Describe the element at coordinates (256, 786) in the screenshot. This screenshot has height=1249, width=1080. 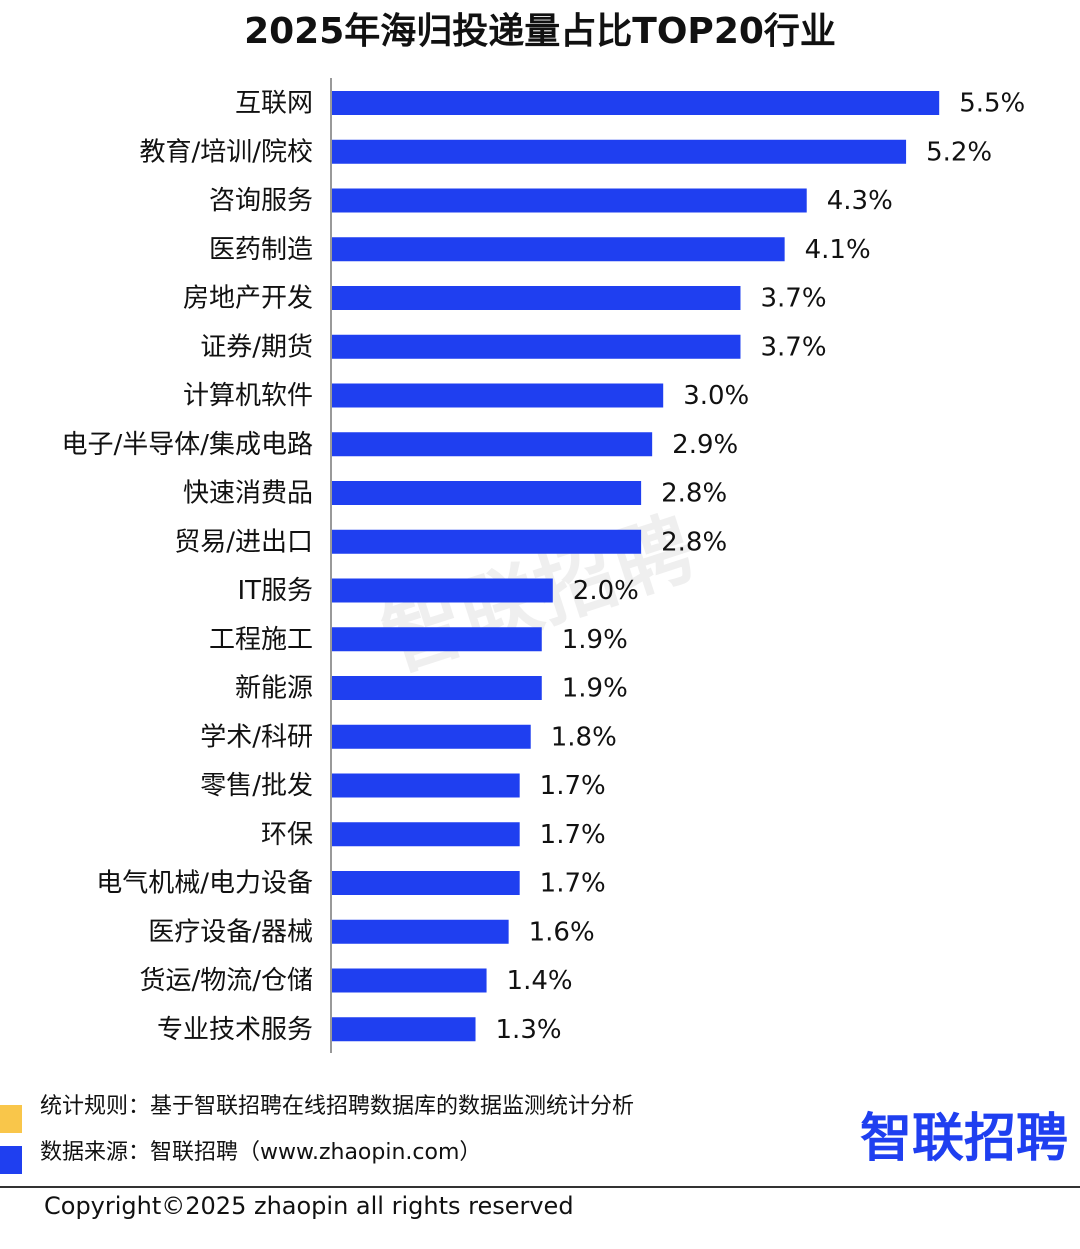
I see `category-label: 零售/批发` at that location.